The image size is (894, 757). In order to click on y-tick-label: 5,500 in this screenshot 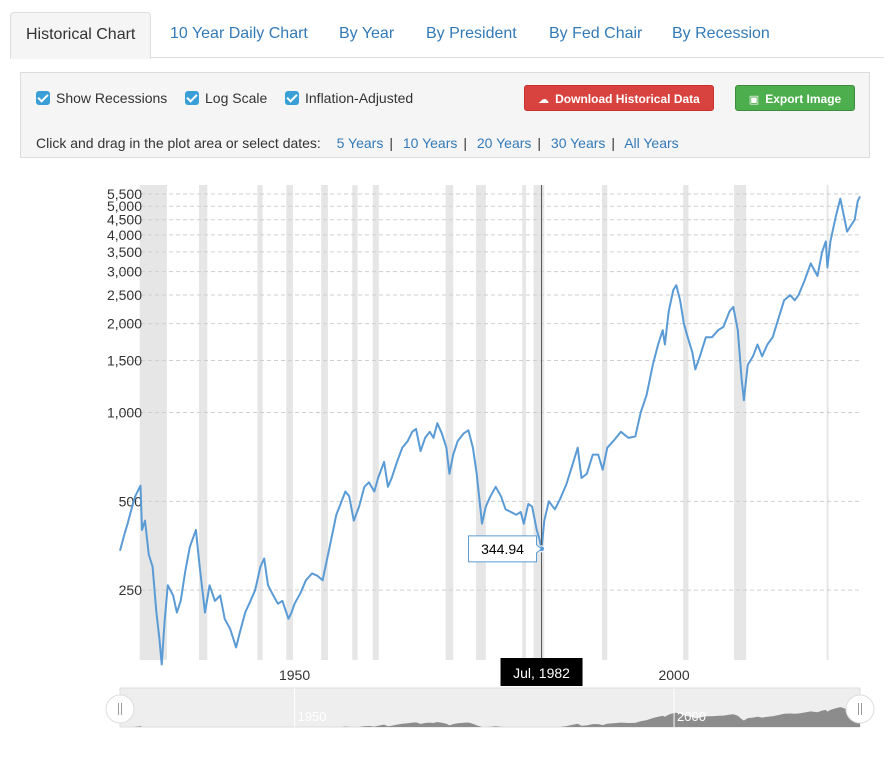, I will do `click(124, 194)`.